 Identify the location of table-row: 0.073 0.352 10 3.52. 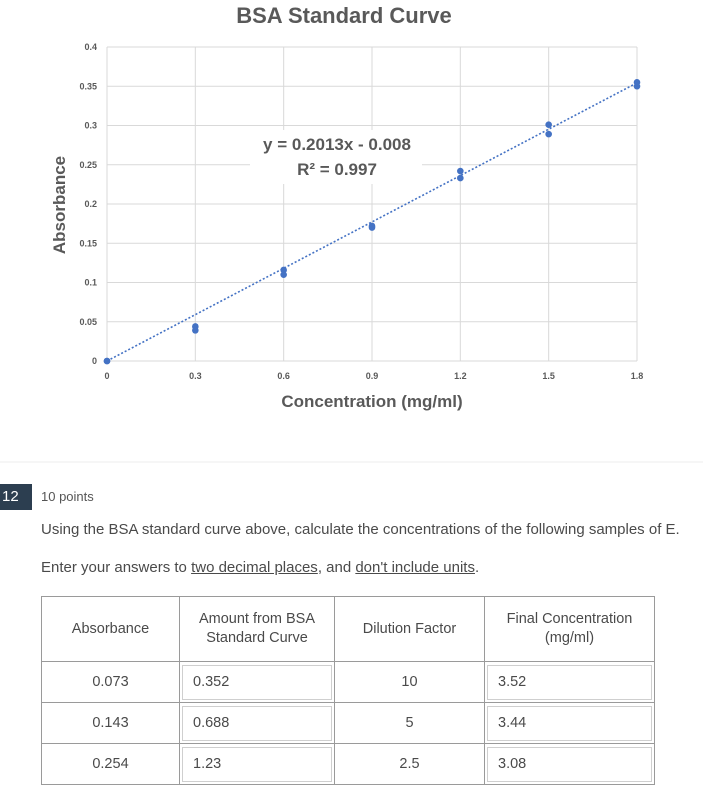
(348, 682).